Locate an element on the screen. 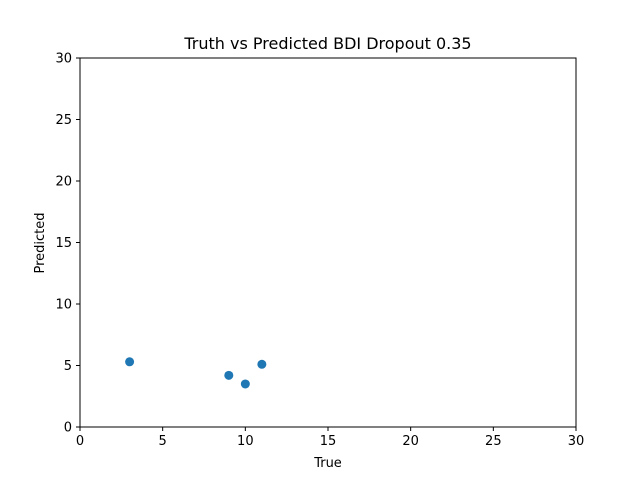 This screenshot has width=640, height=480. x-axis: 0 5 10 15 20 25 30 is located at coordinates (330, 438).